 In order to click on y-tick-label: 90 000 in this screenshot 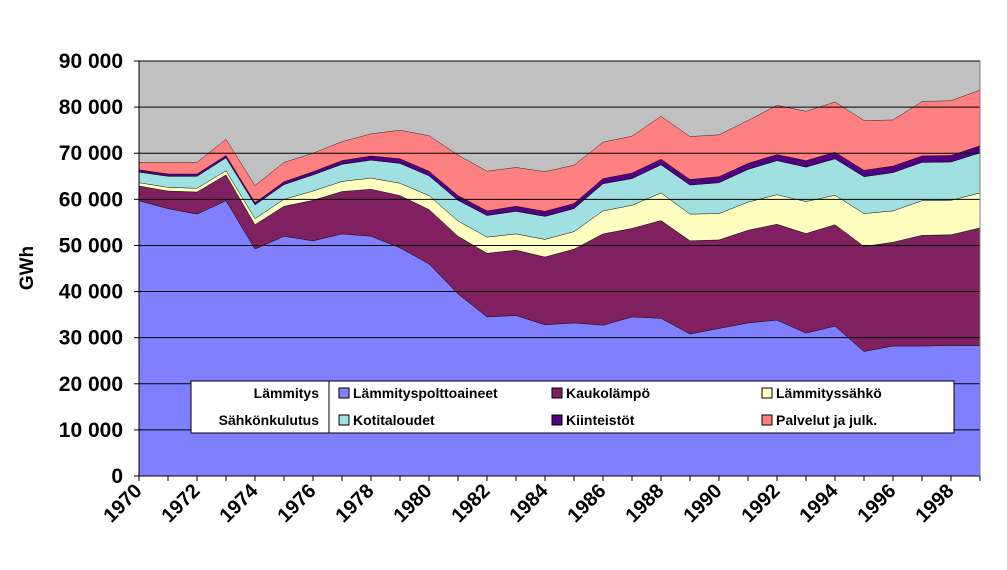, I will do `click(91, 61)`.